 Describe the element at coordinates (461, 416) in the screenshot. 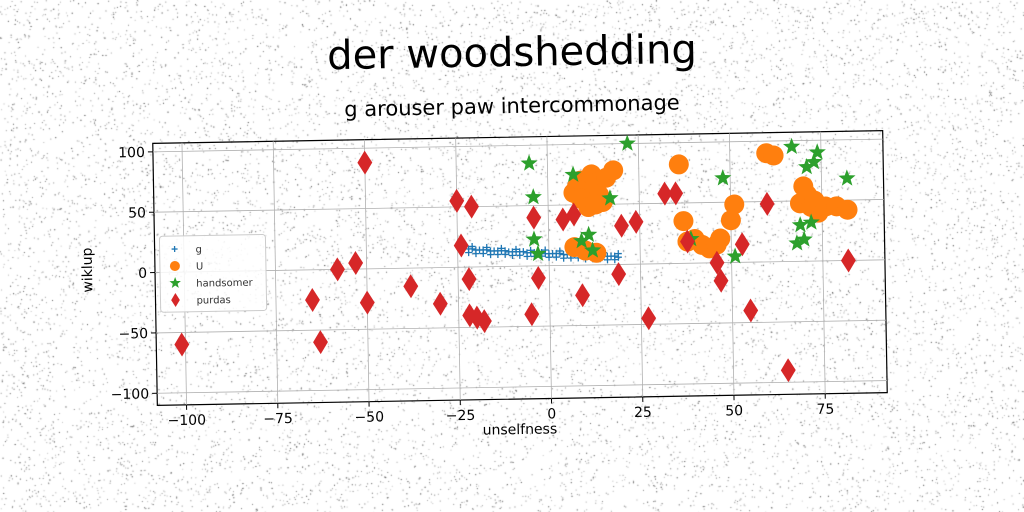

I see `x-tick-label: −25` at that location.